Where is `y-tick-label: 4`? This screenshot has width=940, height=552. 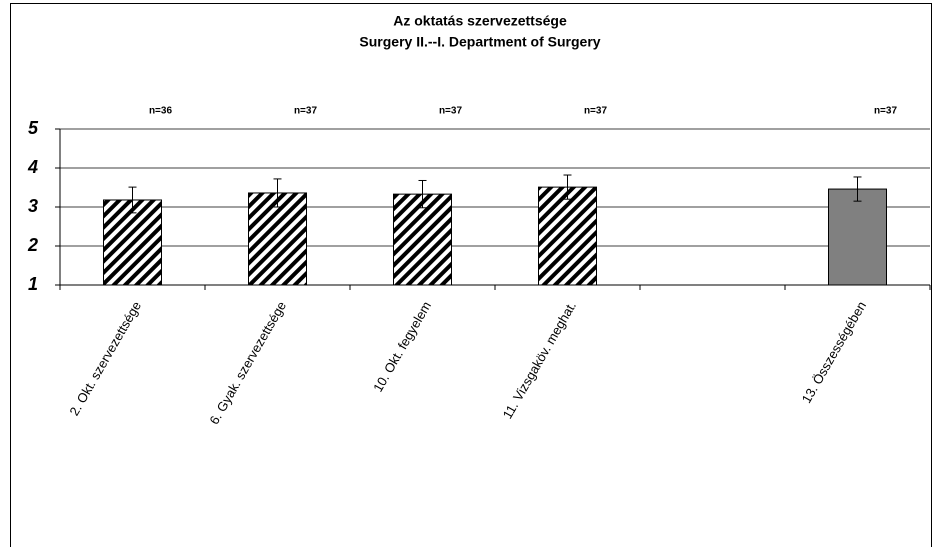
y-tick-label: 4 is located at coordinates (32, 167).